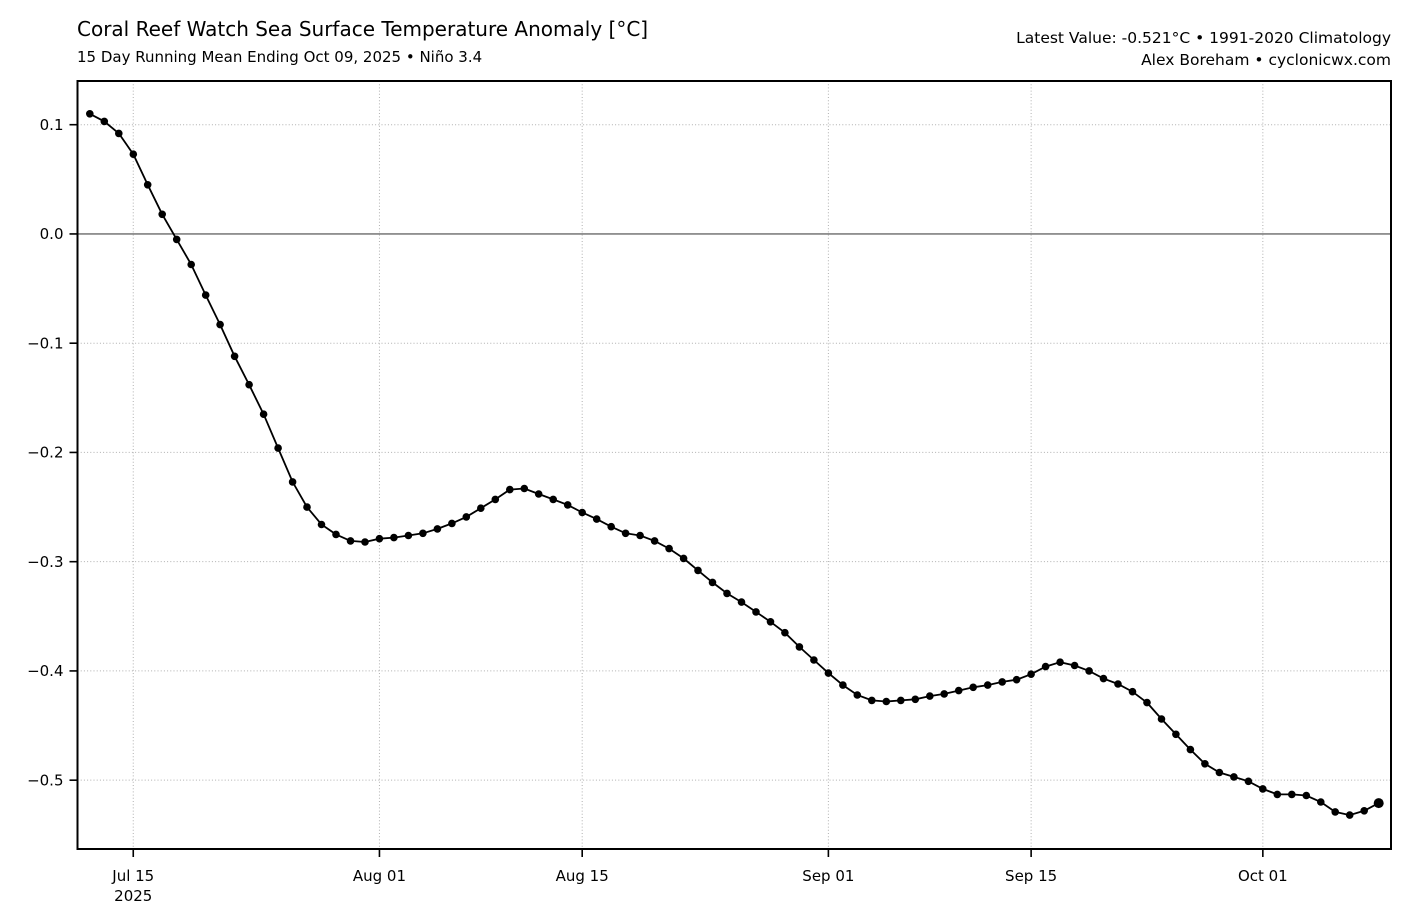  I want to click on x-tick-label: Jul 15, so click(132, 876).